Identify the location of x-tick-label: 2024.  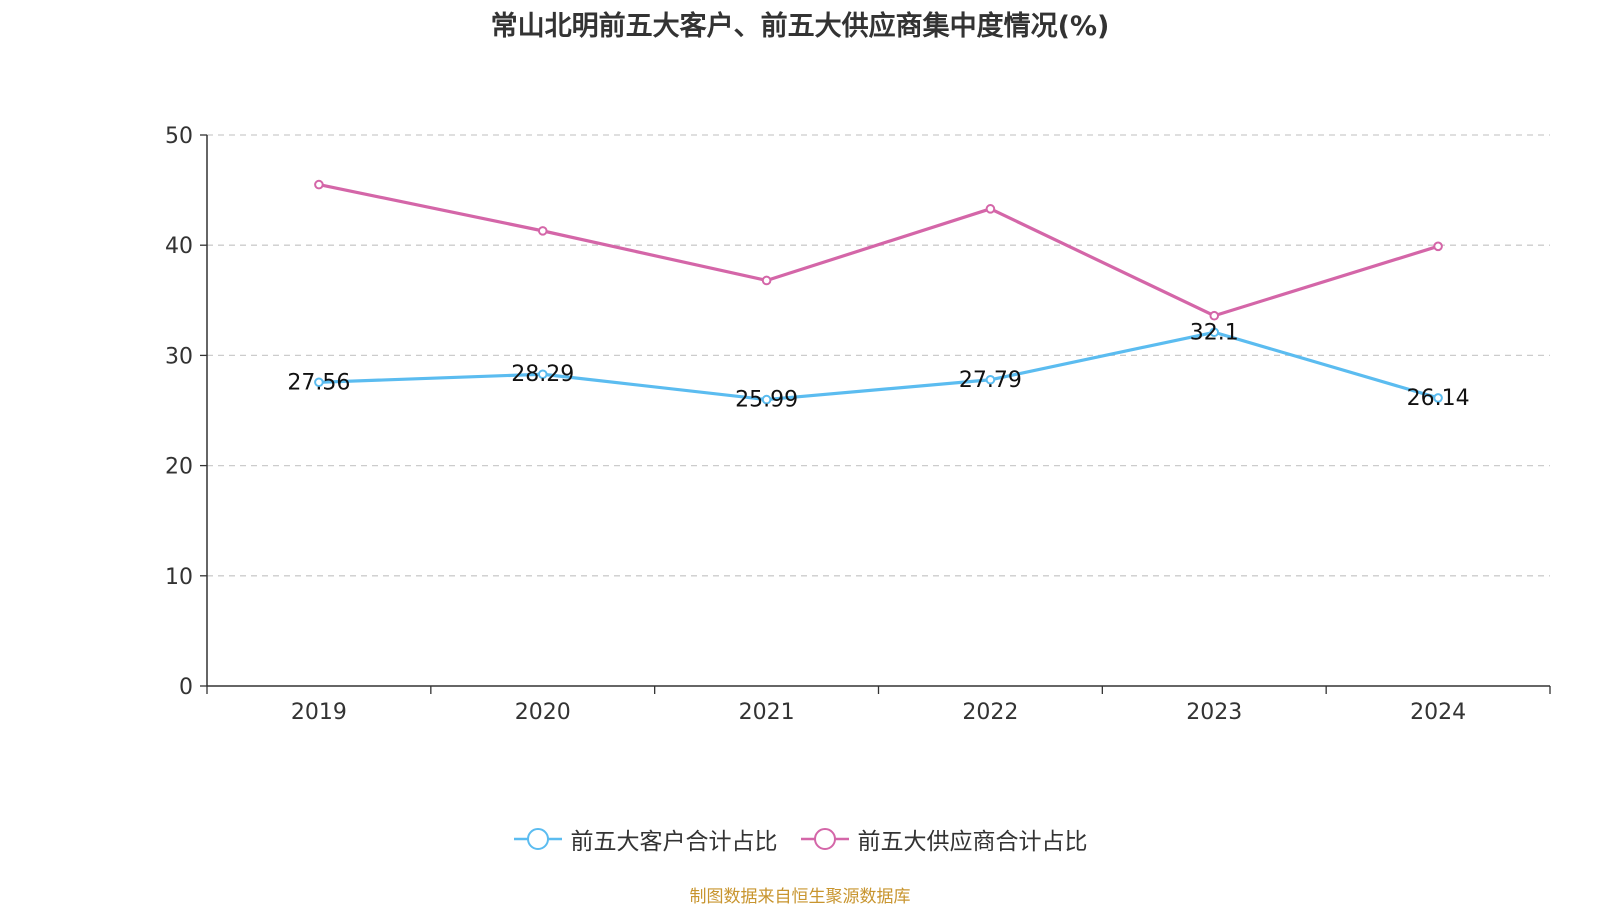
(1438, 712).